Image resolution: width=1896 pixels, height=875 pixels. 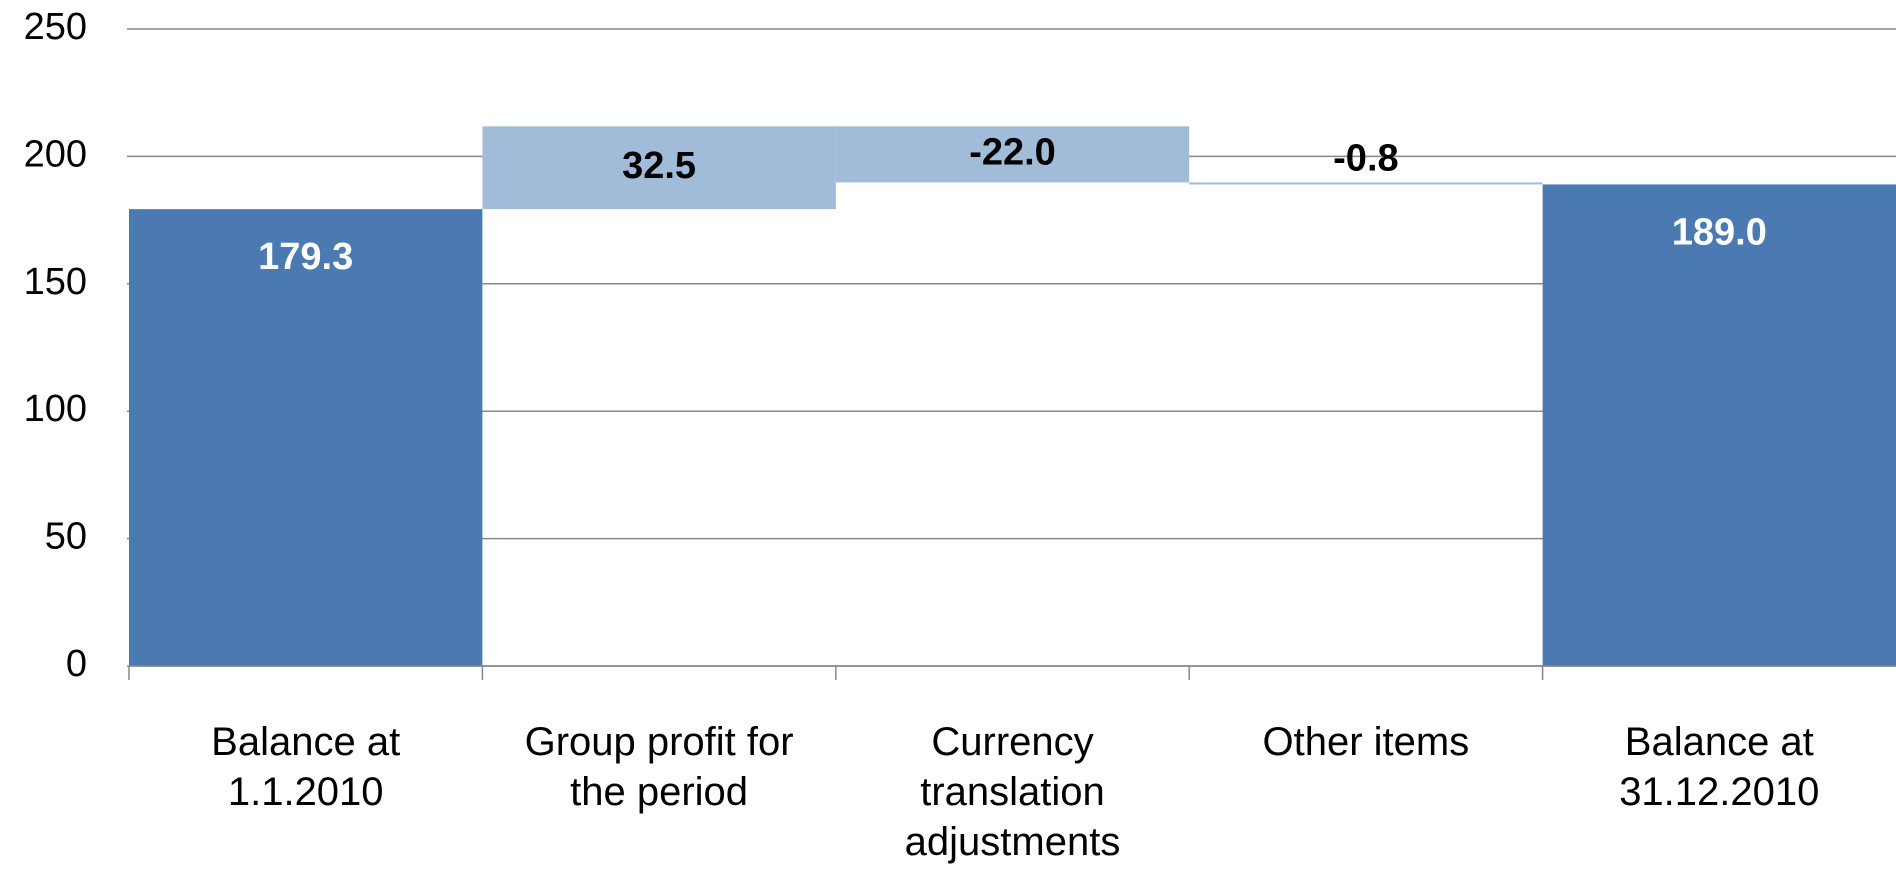 I want to click on x-tick-label: Other items, so click(x=1366, y=742).